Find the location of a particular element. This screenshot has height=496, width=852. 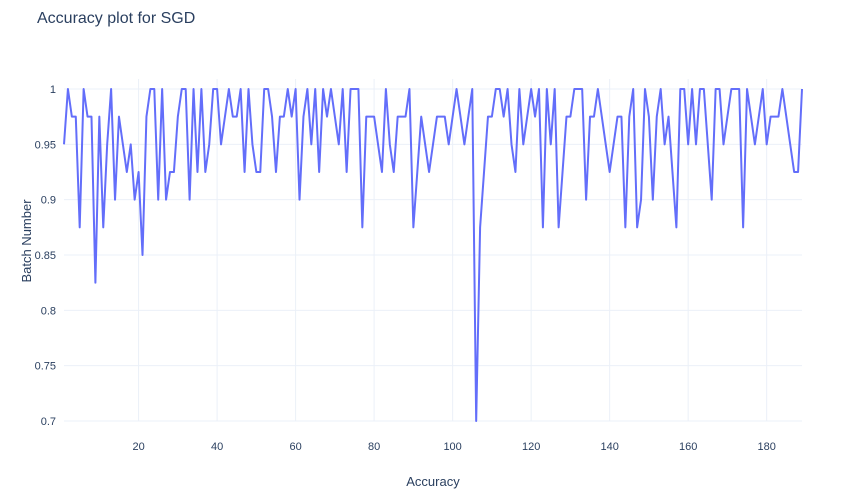

y-tick-label: 0.95 is located at coordinates (45, 145).